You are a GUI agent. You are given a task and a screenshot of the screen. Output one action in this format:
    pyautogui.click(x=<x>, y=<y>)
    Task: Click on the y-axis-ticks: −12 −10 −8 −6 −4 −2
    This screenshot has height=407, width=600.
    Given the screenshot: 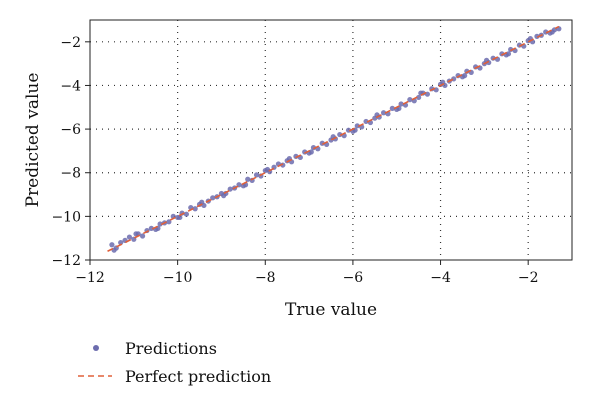 What is the action you would take?
    pyautogui.click(x=70, y=152)
    